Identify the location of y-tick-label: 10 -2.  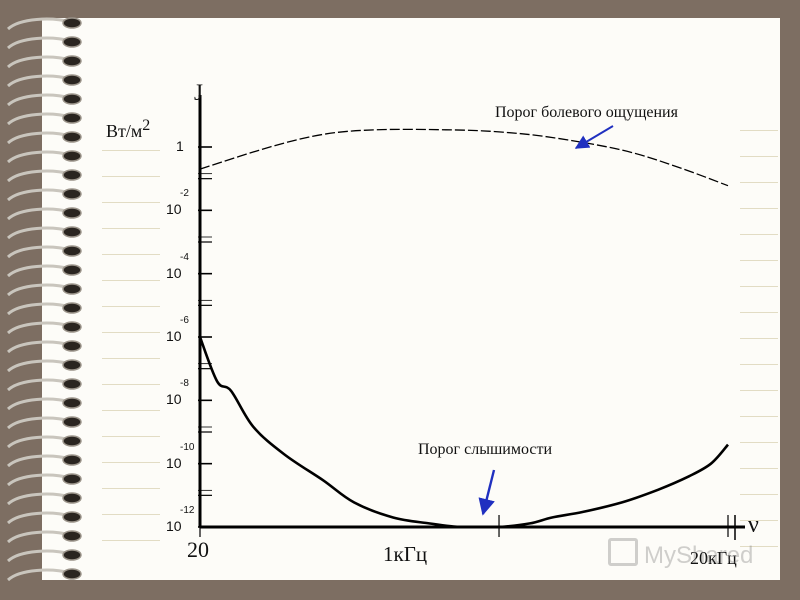
(177, 203).